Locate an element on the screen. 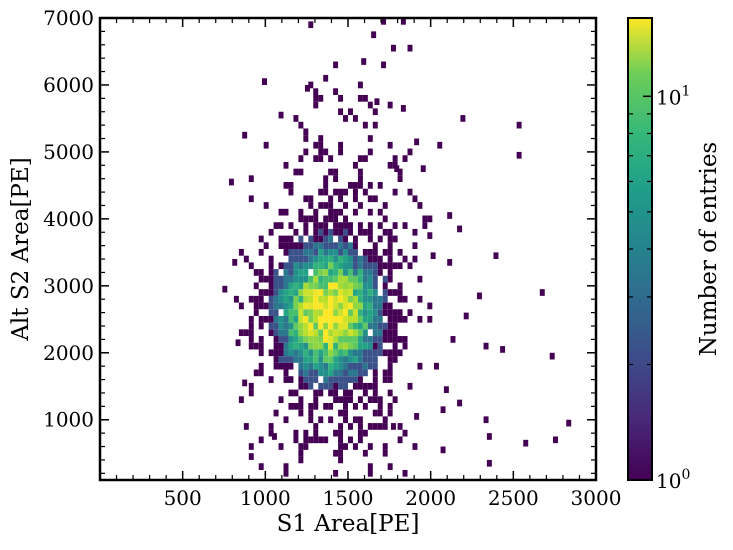 The height and width of the screenshot is (550, 733). y-axis-label: Alt S2 Area[PE] is located at coordinates (21, 249).